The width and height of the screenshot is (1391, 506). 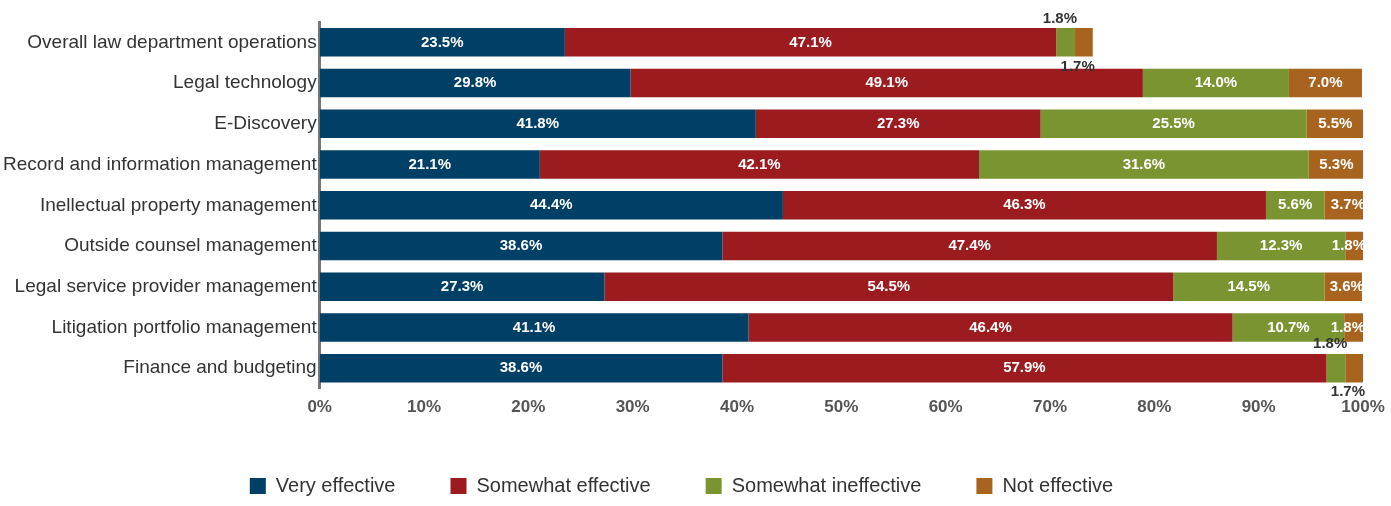 What do you see at coordinates (319, 407) in the screenshot?
I see `x-tick-label: 0%` at bounding box center [319, 407].